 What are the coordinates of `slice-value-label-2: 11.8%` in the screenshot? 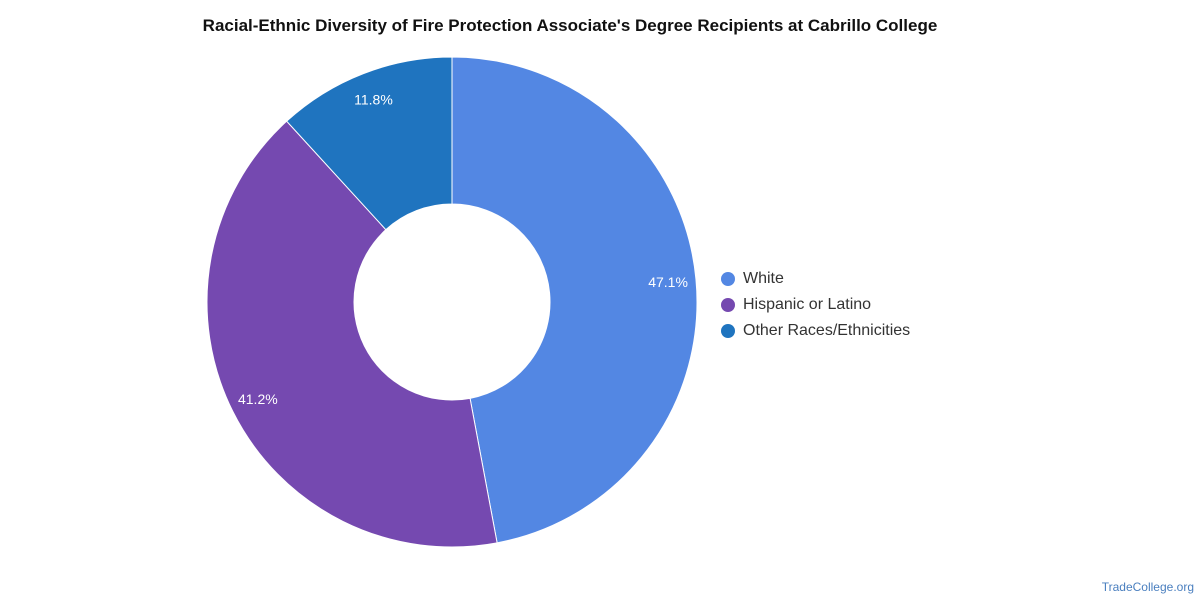 It's located at (373, 100).